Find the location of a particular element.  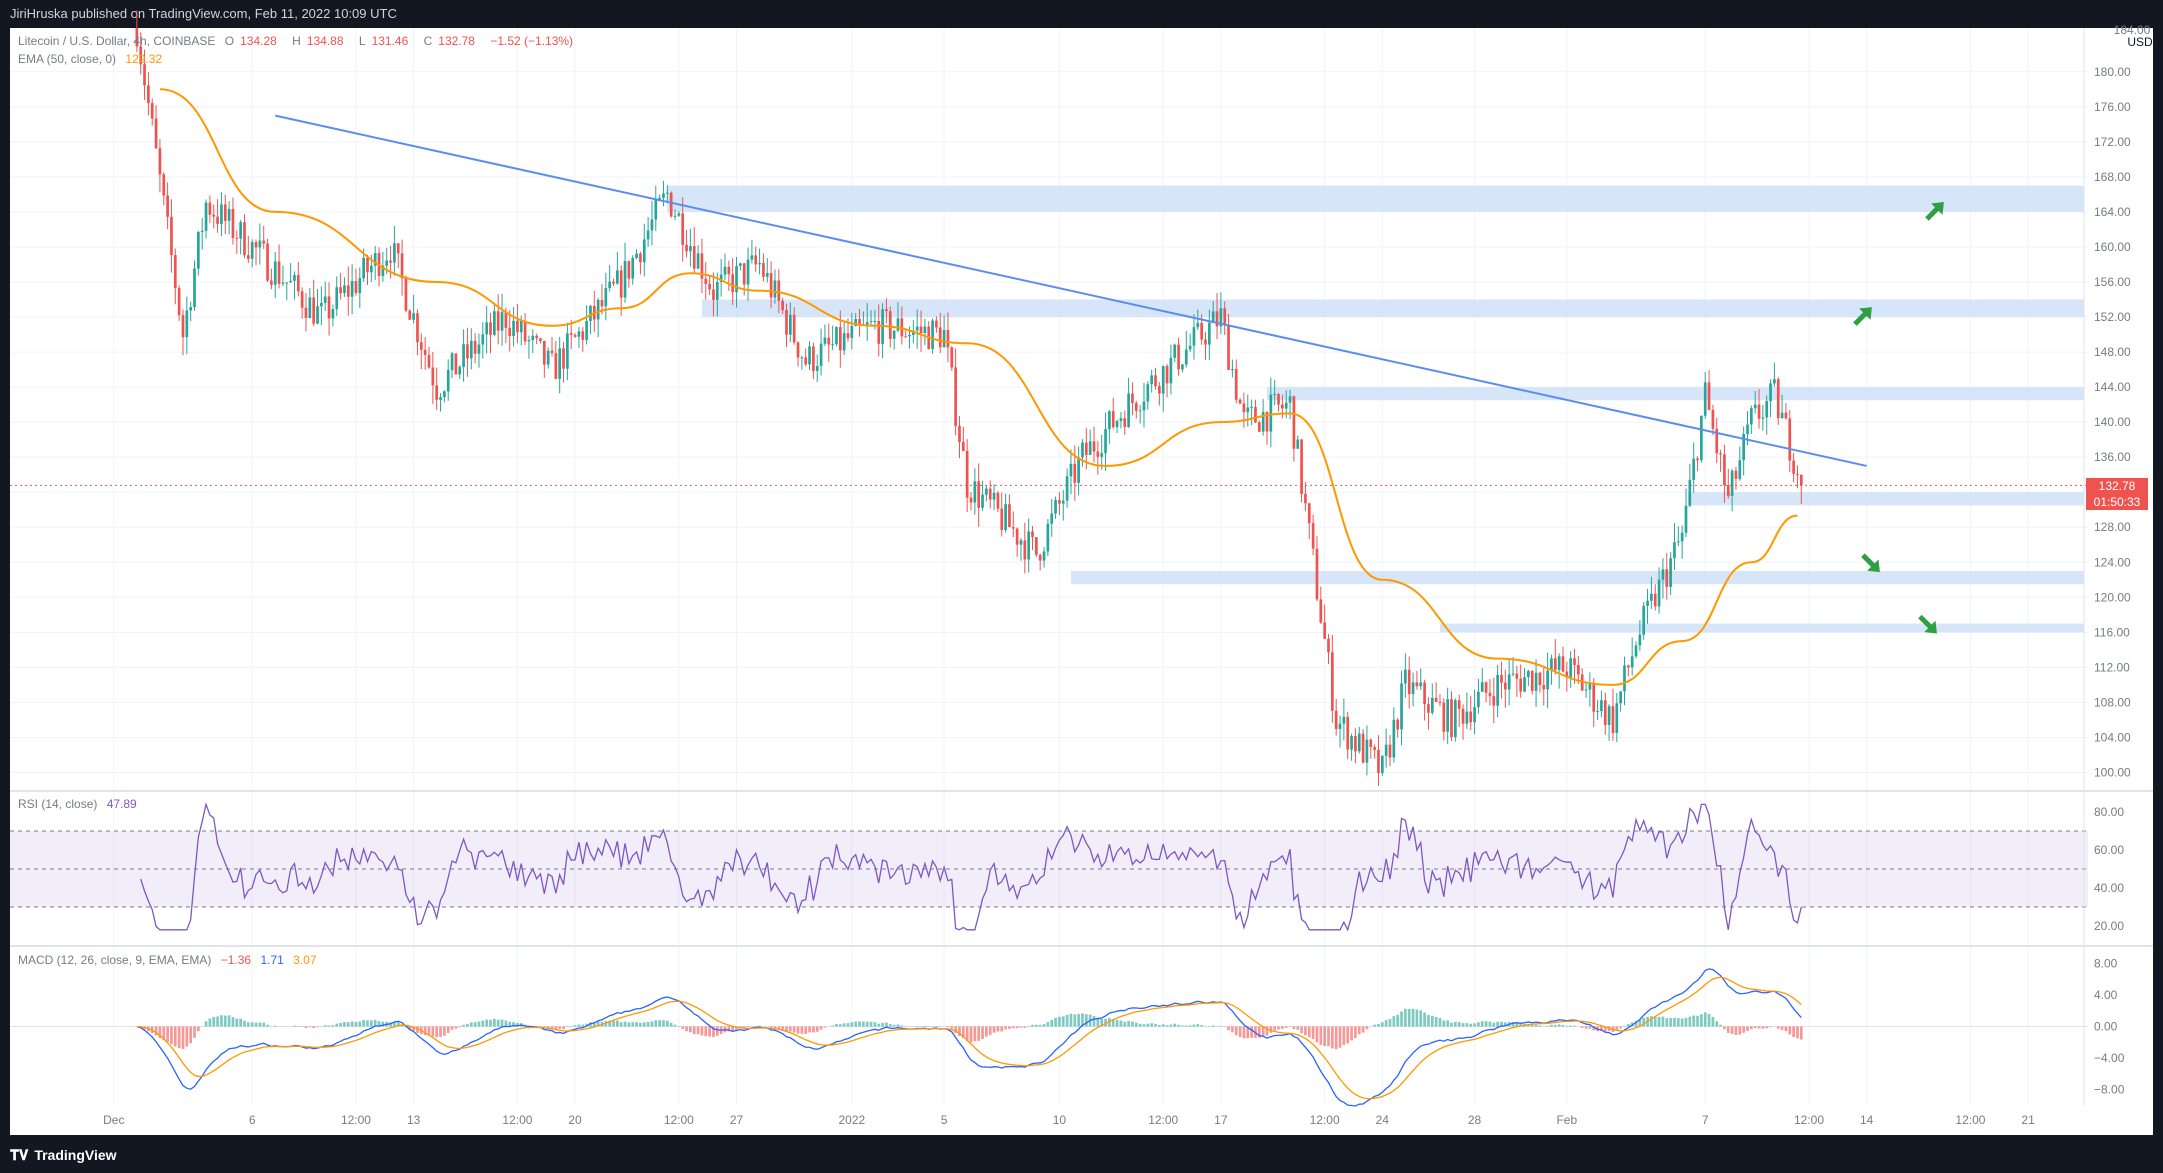

rsi-tick-label: 80.00 is located at coordinates (2109, 812).